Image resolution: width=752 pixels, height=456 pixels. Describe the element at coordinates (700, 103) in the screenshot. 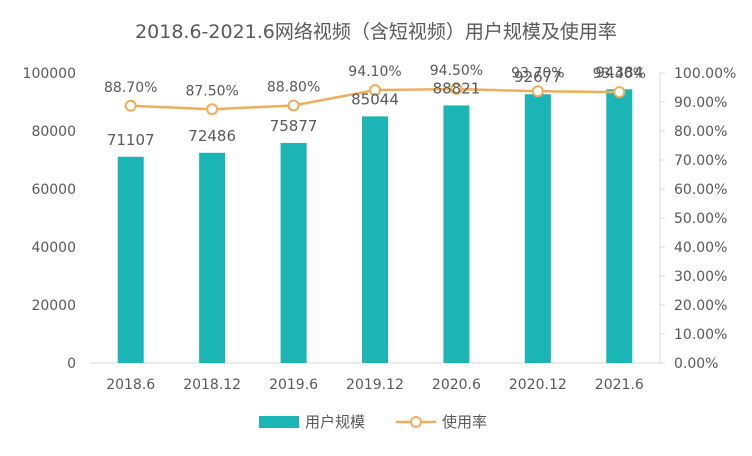

I see `y-right-tick-label: 90.00%` at that location.